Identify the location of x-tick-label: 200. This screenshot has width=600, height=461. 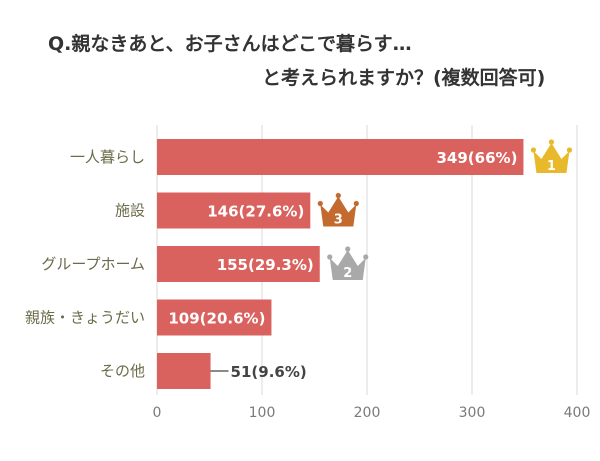
(367, 413).